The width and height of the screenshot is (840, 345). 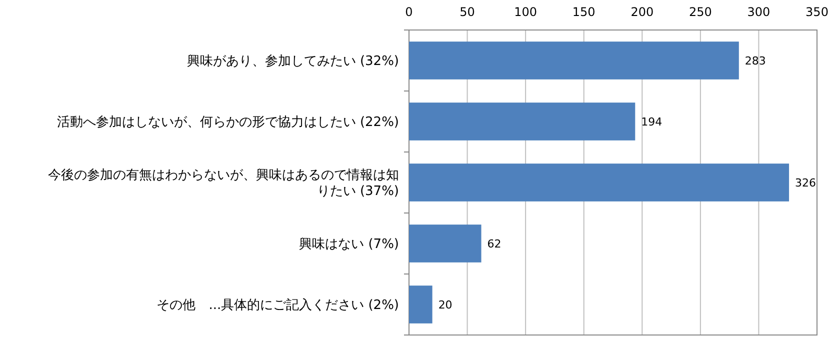 What do you see at coordinates (758, 12) in the screenshot?
I see `x-tick-label: 300` at bounding box center [758, 12].